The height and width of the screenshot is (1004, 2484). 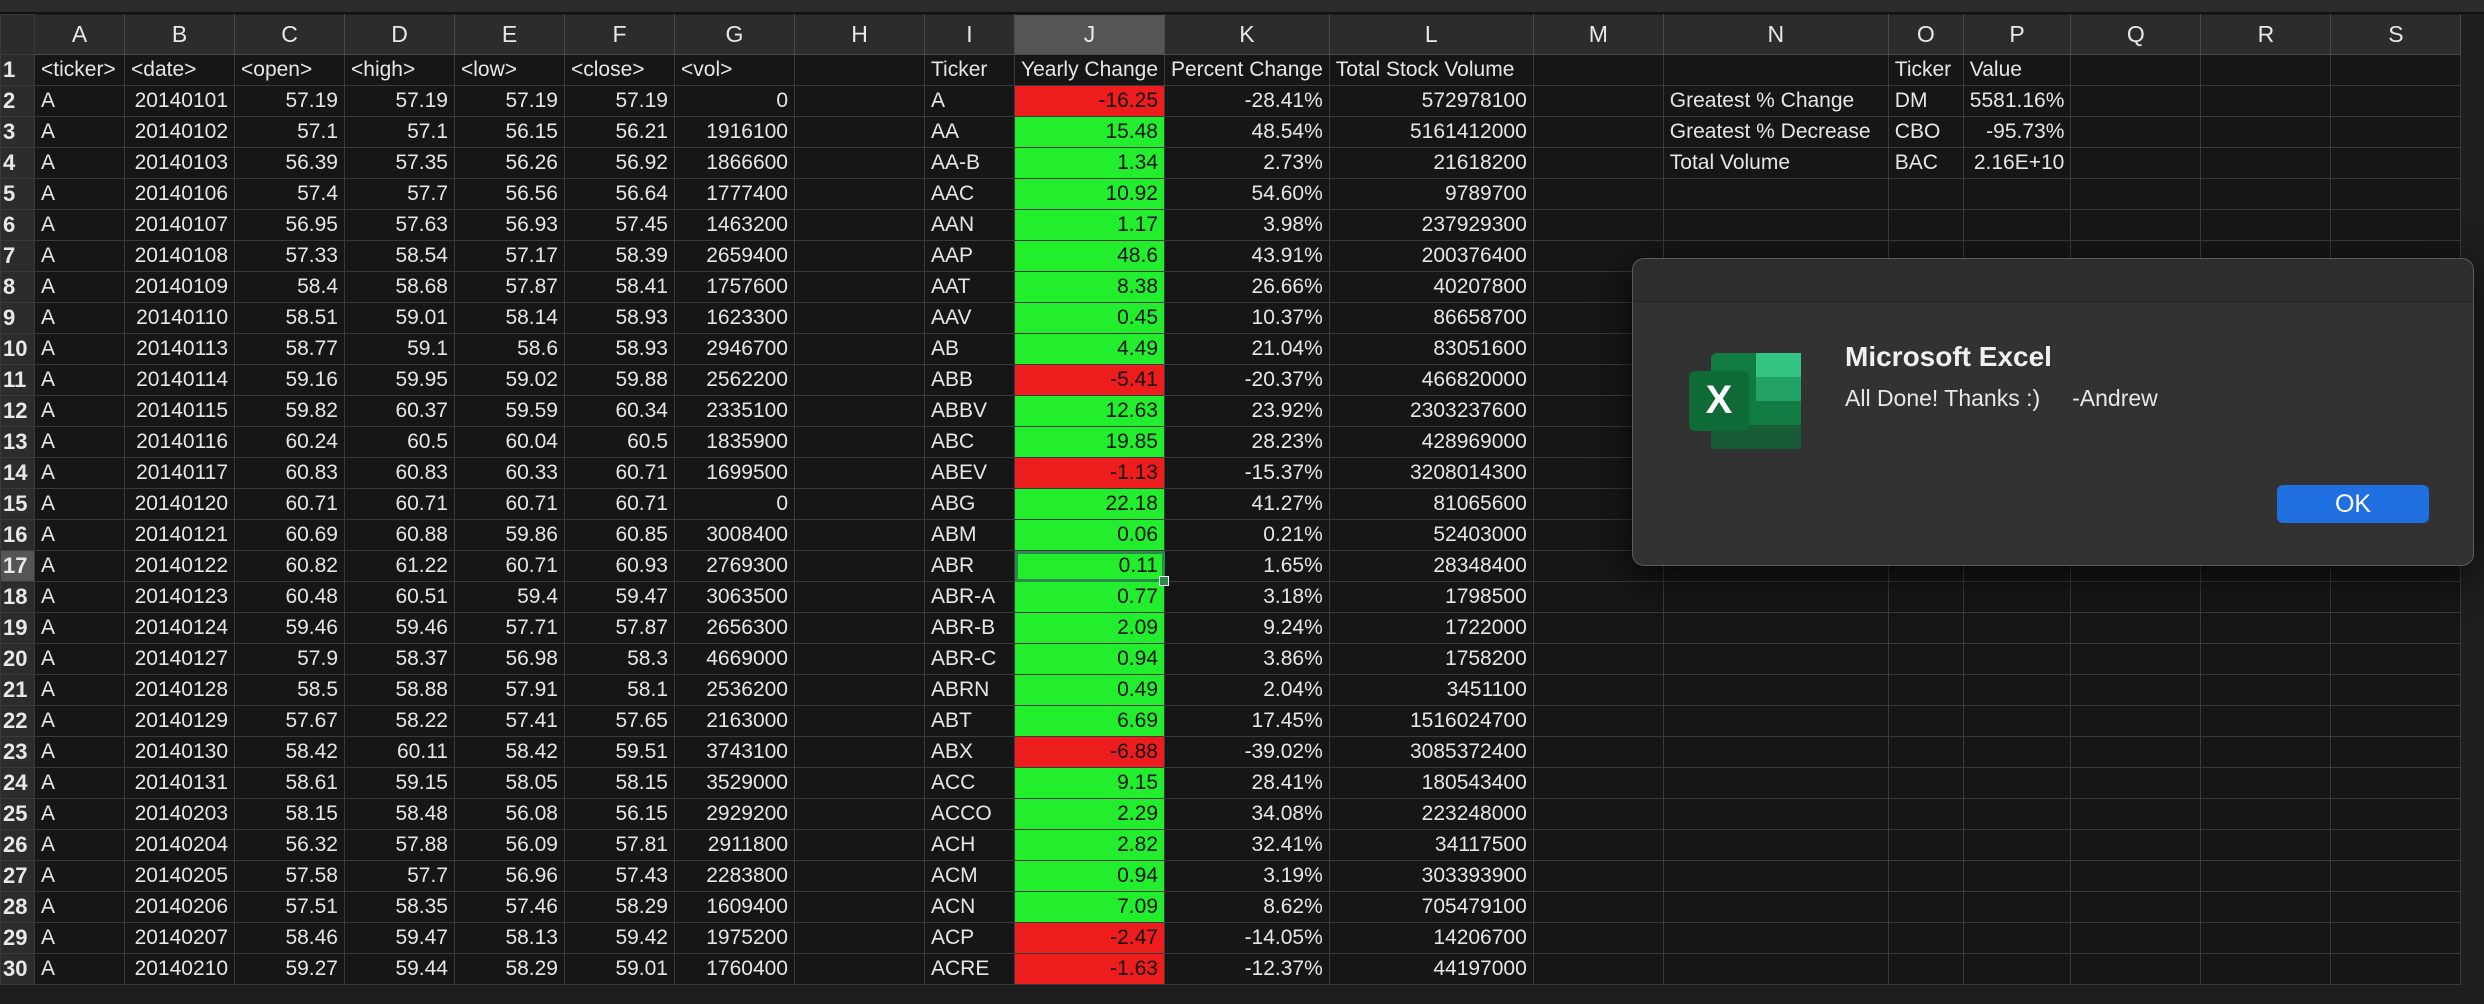 What do you see at coordinates (179, 349) in the screenshot?
I see `cell-b10: 20140113` at bounding box center [179, 349].